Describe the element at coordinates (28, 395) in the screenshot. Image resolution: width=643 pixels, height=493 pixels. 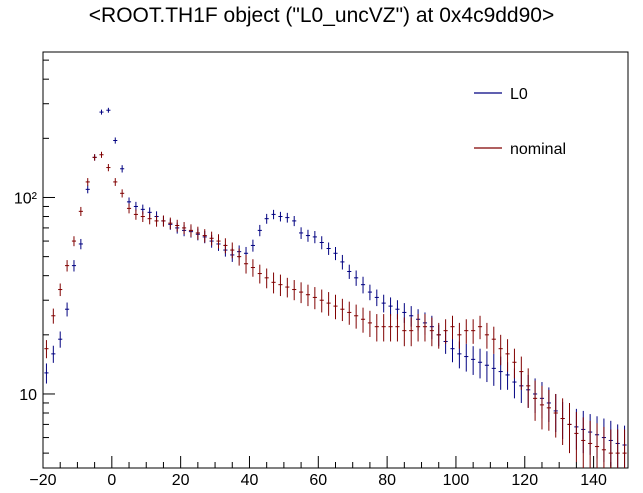
I see `y-tick-label: 10` at that location.